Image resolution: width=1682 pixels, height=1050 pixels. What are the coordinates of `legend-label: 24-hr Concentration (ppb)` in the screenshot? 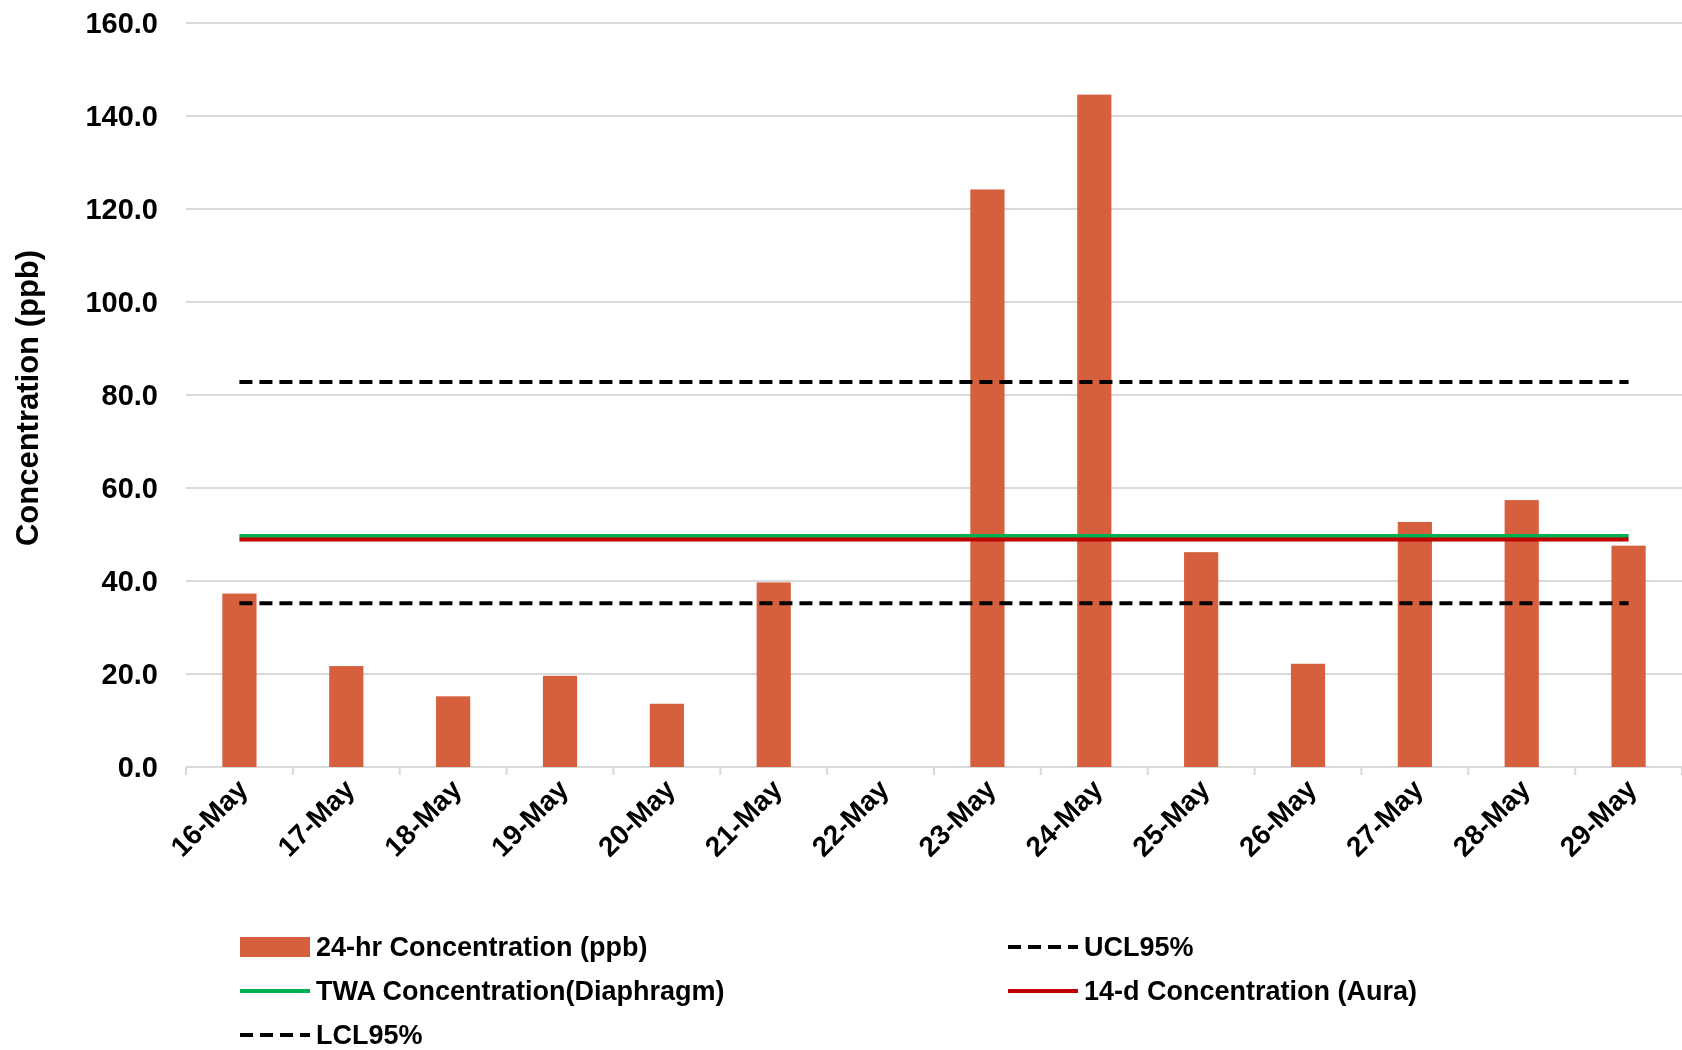 It's located at (482, 947).